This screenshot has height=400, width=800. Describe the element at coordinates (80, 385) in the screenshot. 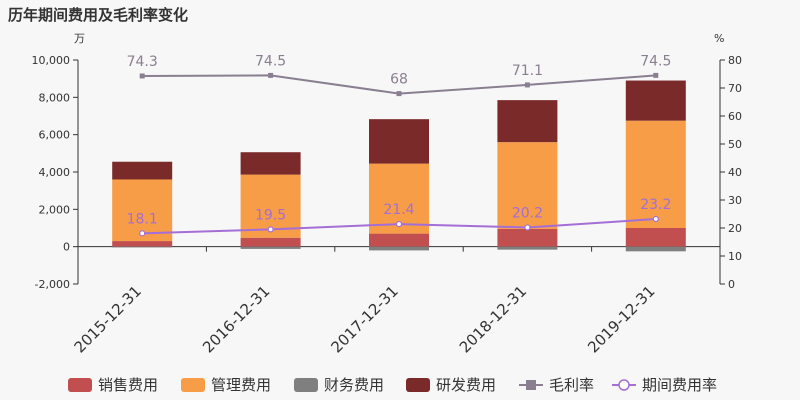

I see `legend-swatch-销售费用` at that location.